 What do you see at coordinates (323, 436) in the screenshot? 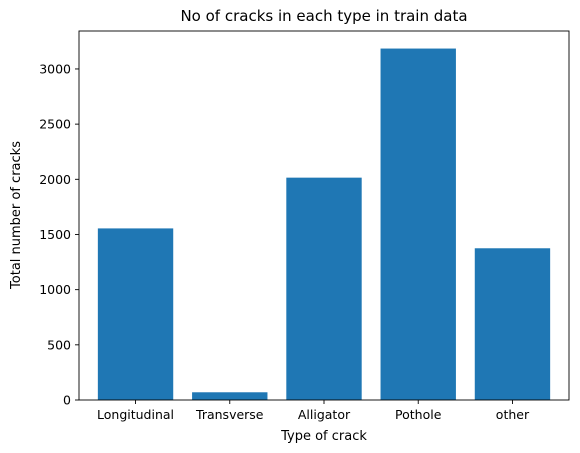
I see `x-axis-label: Type of crack` at bounding box center [323, 436].